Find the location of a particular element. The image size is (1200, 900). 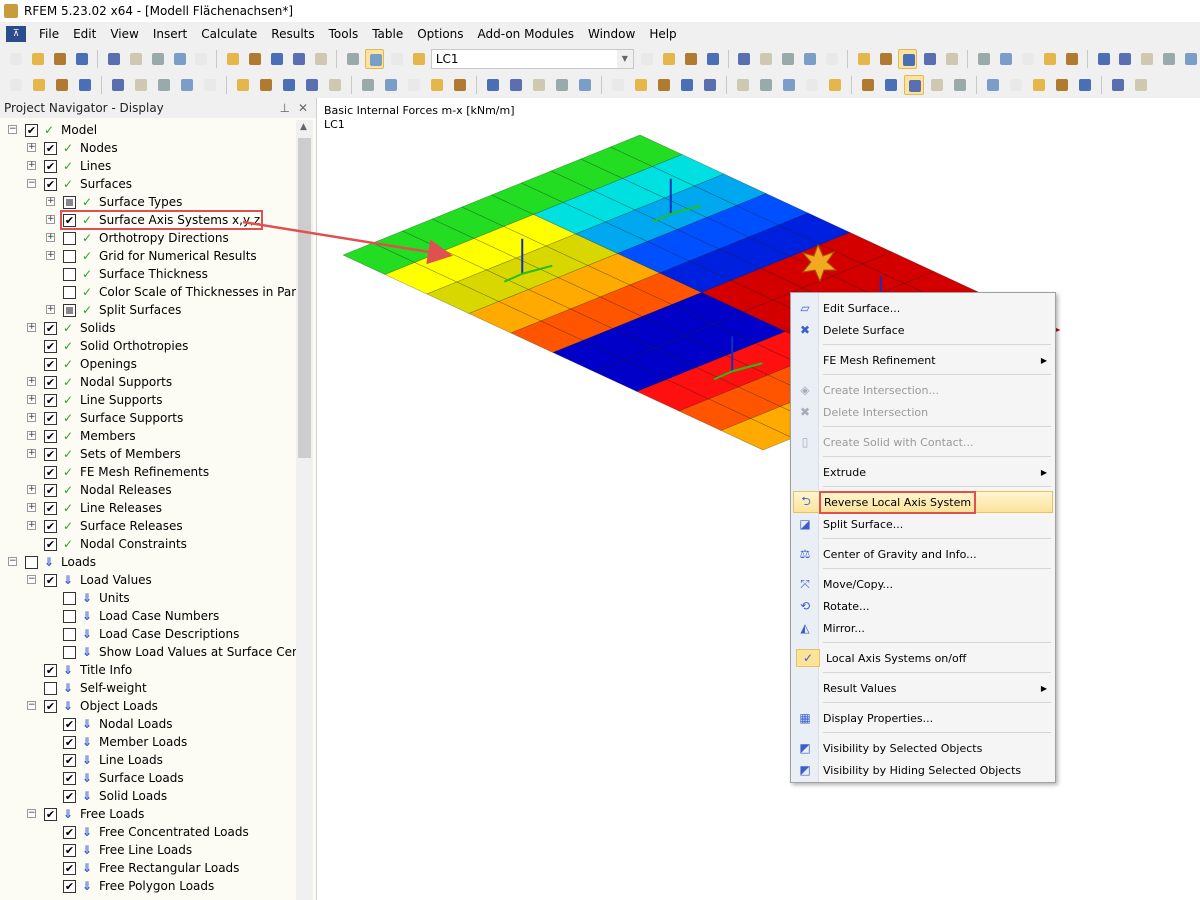

tree-item: ✔ ✓ Solids is located at coordinates (80, 328).